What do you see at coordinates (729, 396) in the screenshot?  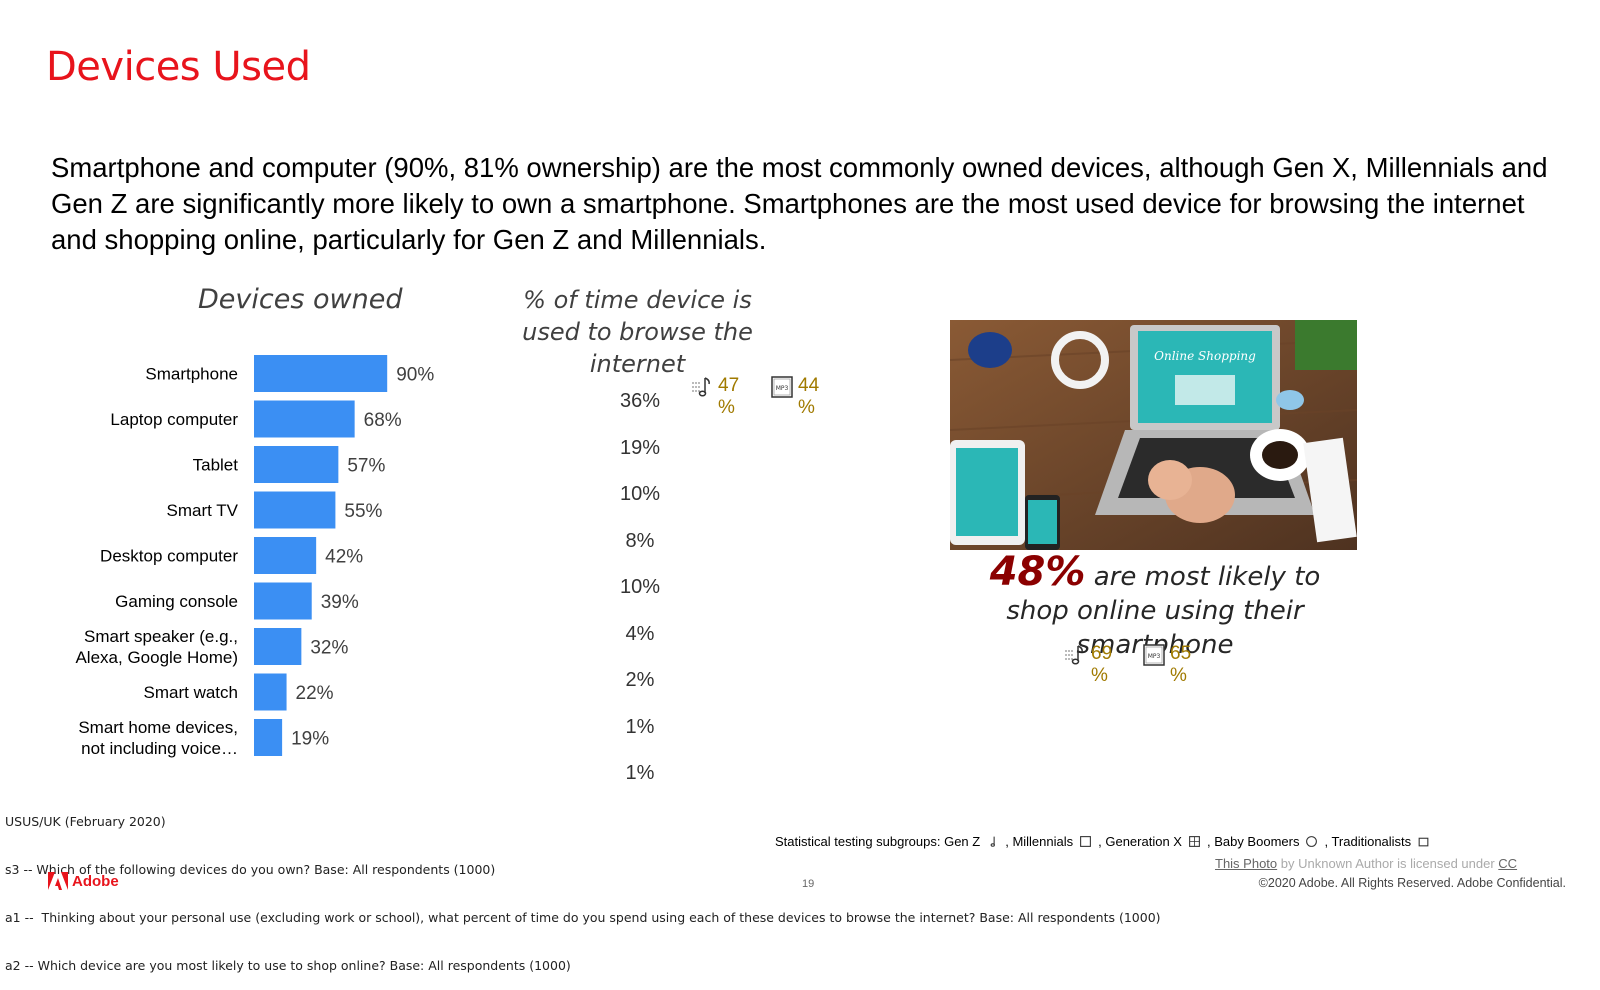 I see `sig-value: 47 %` at bounding box center [729, 396].